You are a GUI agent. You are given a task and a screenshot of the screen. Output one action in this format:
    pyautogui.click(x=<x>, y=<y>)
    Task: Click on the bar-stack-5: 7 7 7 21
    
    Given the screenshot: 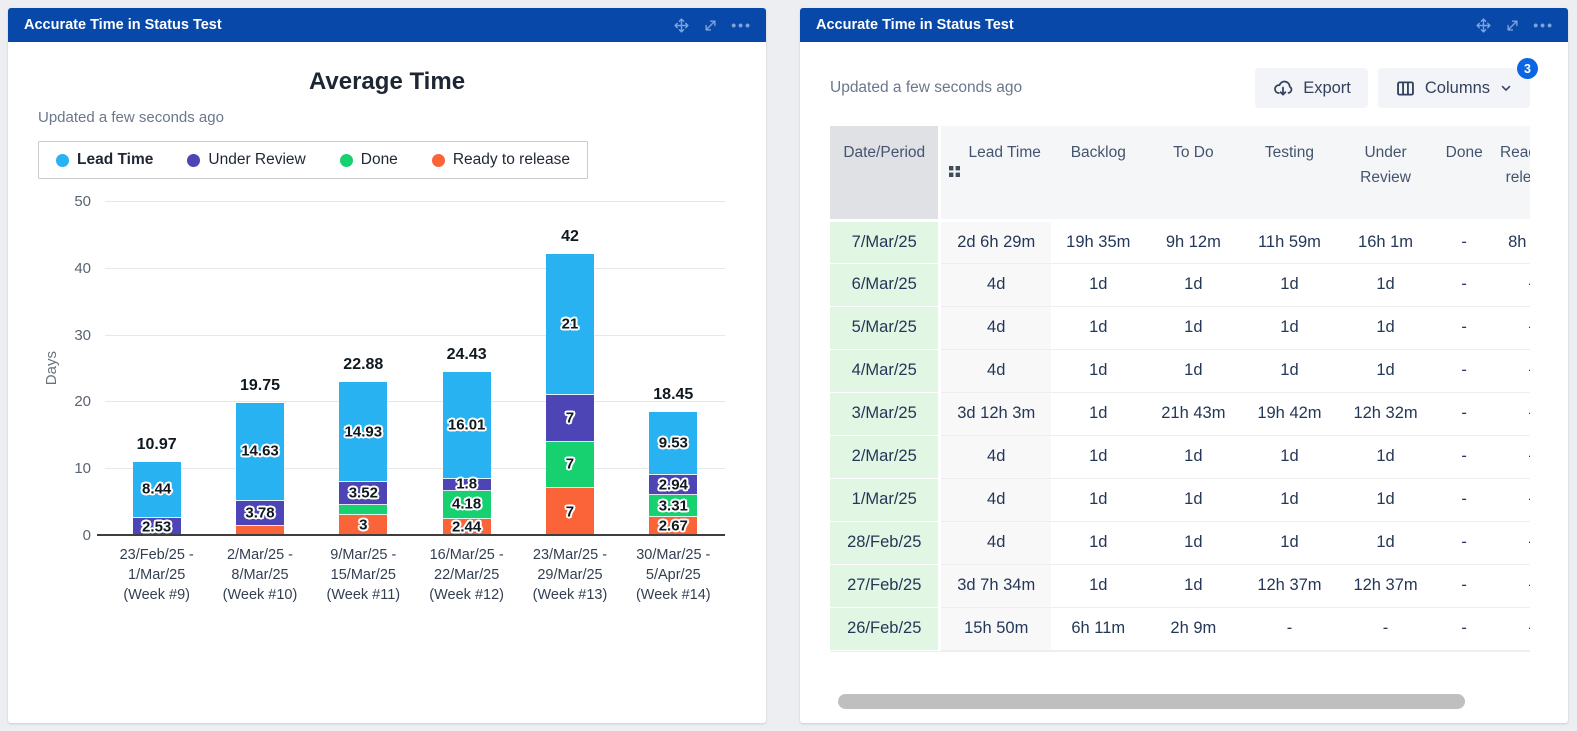 What is the action you would take?
    pyautogui.click(x=569, y=394)
    